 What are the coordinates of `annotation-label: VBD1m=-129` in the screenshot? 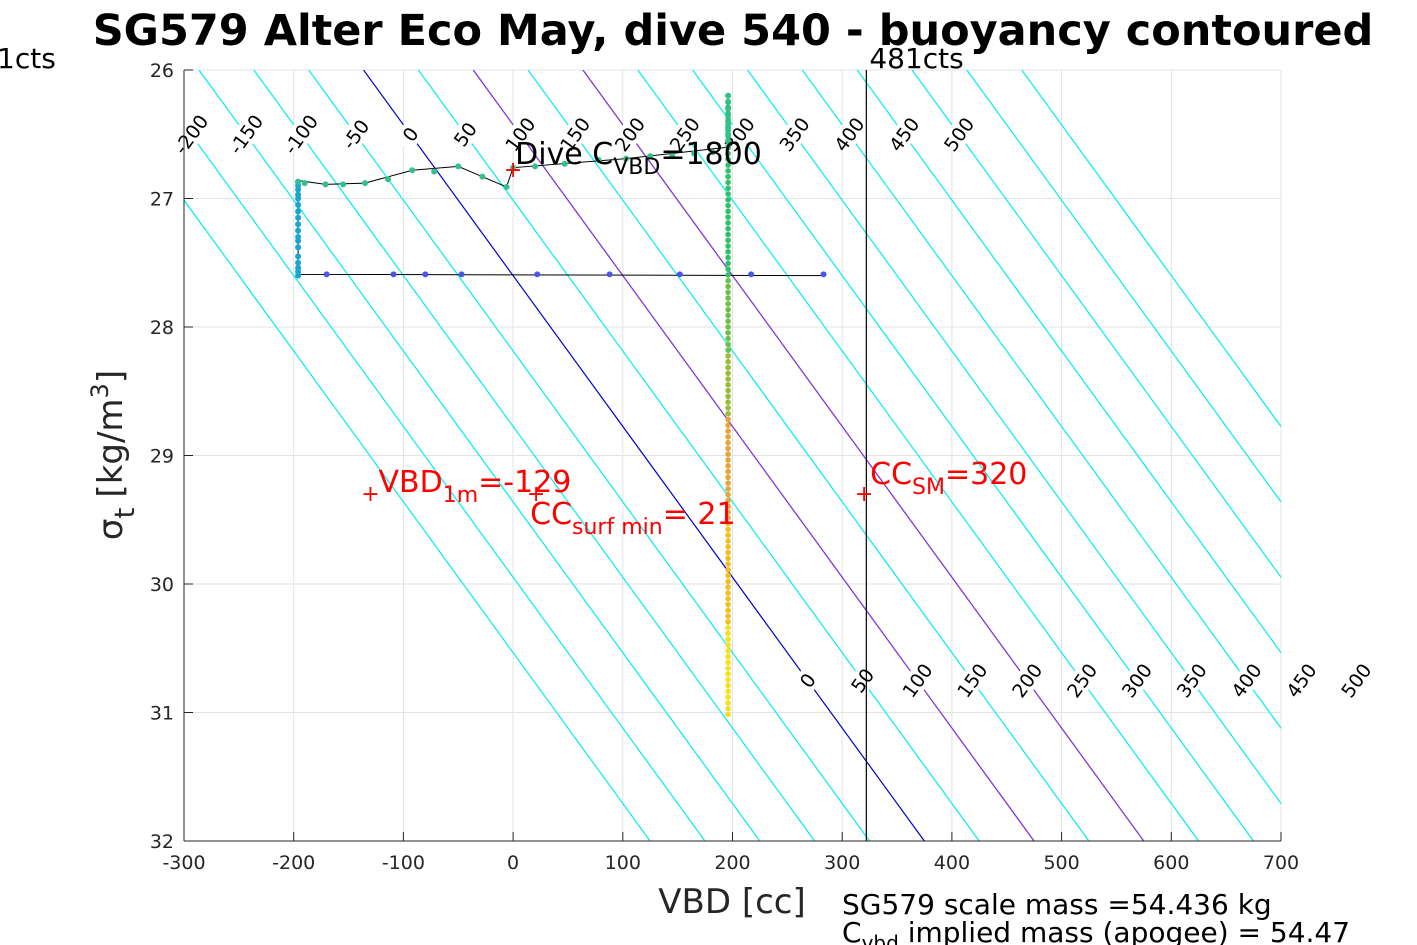 It's located at (474, 486).